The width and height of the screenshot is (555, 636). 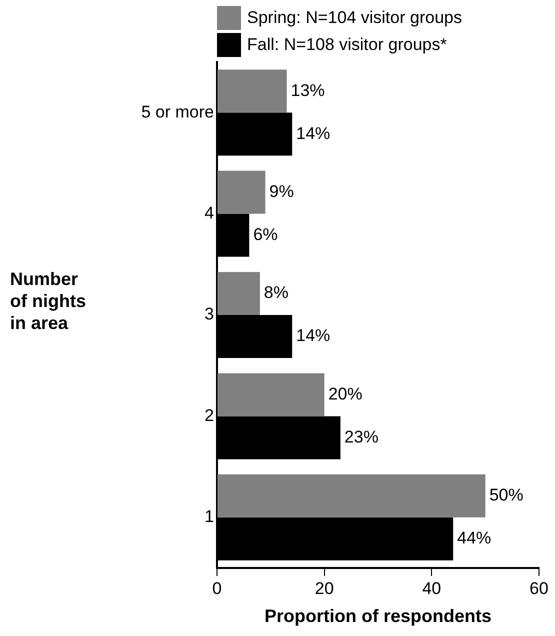 I want to click on data-label: 50%, so click(x=506, y=495).